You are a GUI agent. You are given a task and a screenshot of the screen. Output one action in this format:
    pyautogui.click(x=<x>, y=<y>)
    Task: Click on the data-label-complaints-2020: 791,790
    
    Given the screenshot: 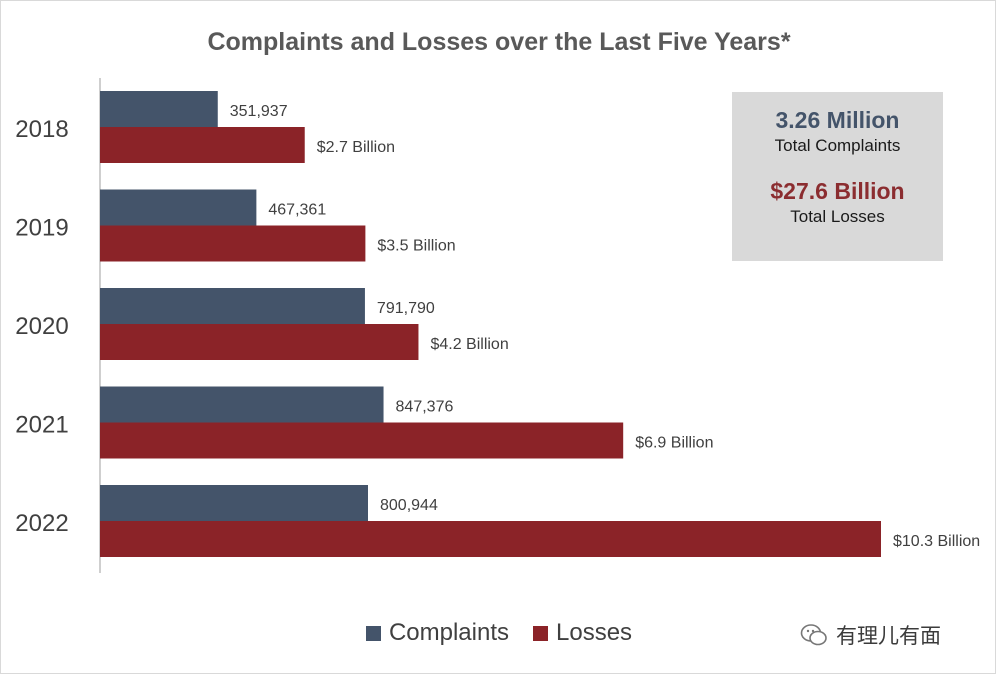 What is the action you would take?
    pyautogui.click(x=406, y=308)
    